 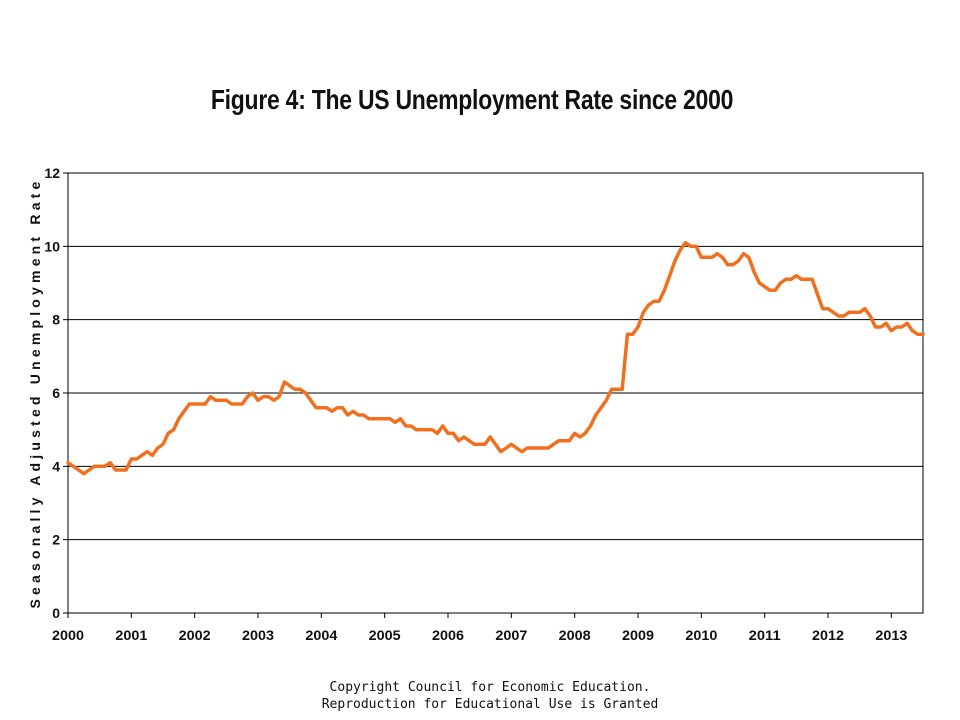 What do you see at coordinates (68, 635) in the screenshot?
I see `x-tick-label: 2000` at bounding box center [68, 635].